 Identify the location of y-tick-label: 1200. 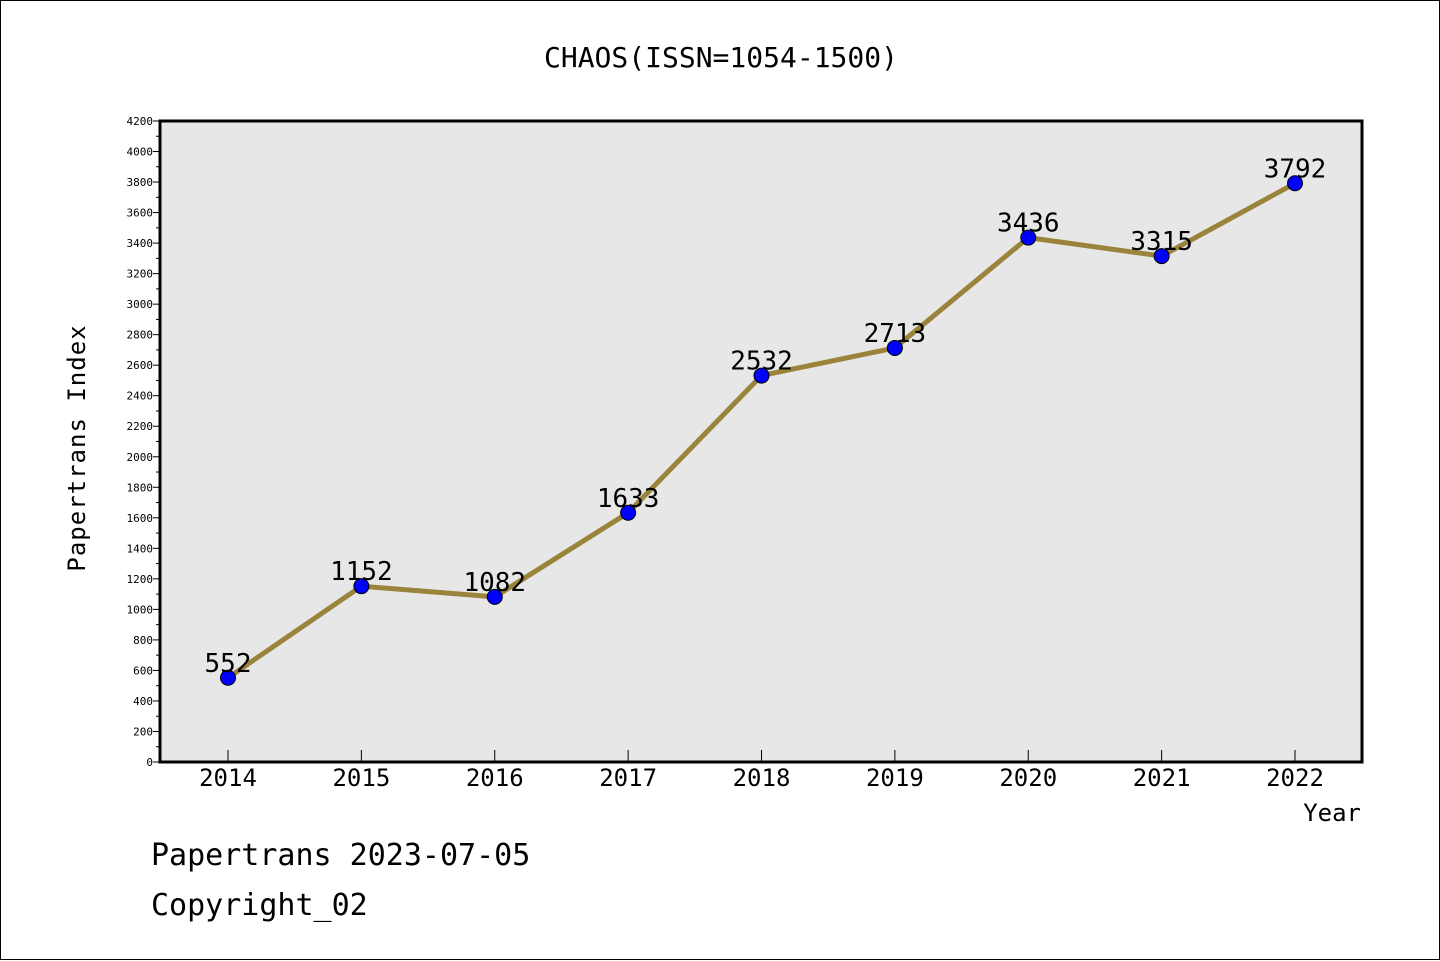
(140, 579).